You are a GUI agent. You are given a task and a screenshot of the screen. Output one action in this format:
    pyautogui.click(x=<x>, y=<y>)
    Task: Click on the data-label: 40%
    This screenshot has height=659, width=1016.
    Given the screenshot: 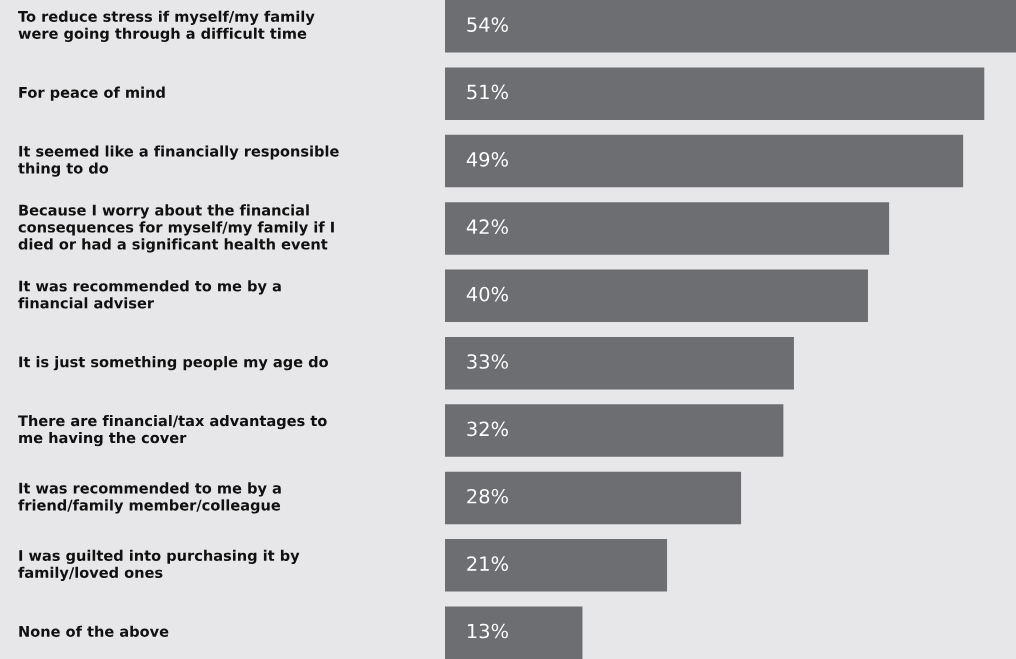 What is the action you would take?
    pyautogui.click(x=487, y=294)
    